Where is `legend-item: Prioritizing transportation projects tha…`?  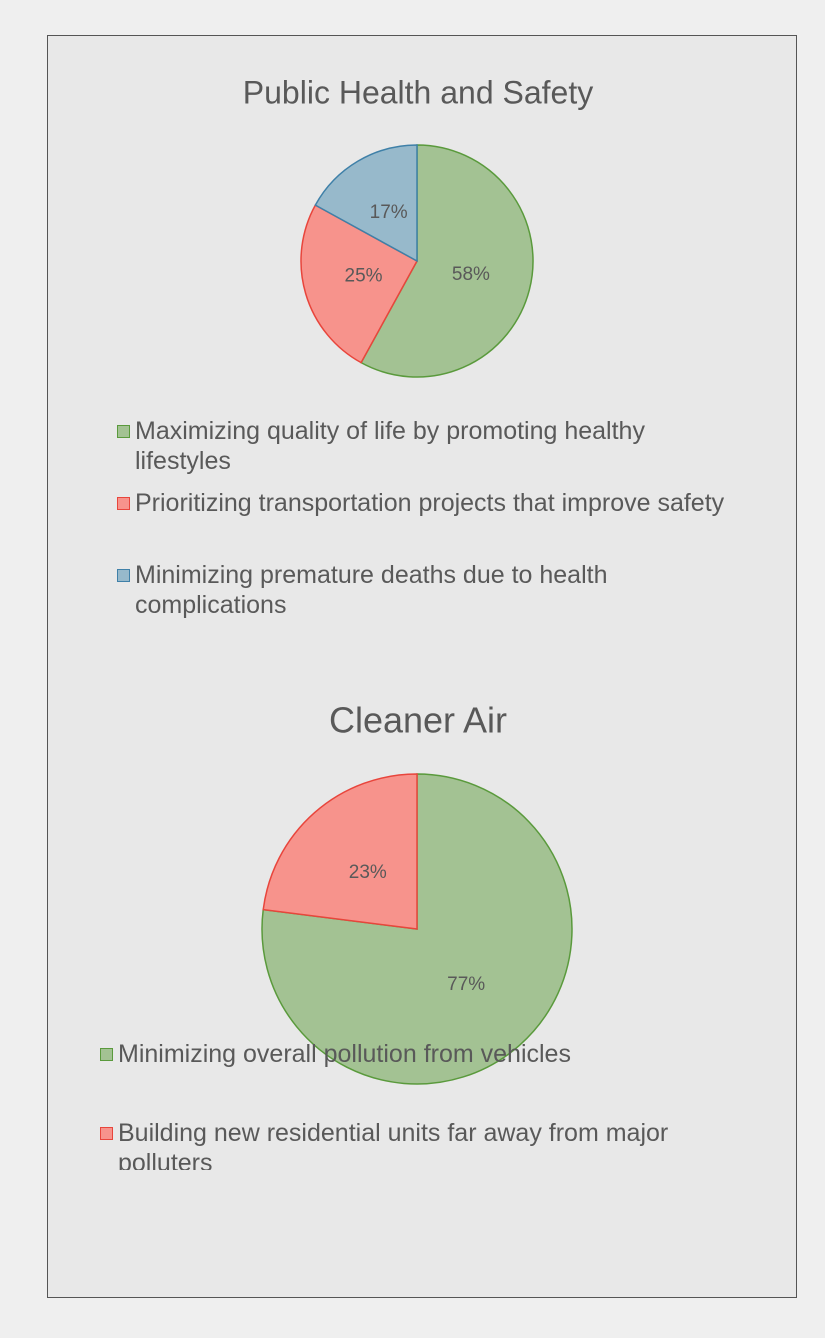
legend-item: Prioritizing transportation projects tha… is located at coordinates (427, 524).